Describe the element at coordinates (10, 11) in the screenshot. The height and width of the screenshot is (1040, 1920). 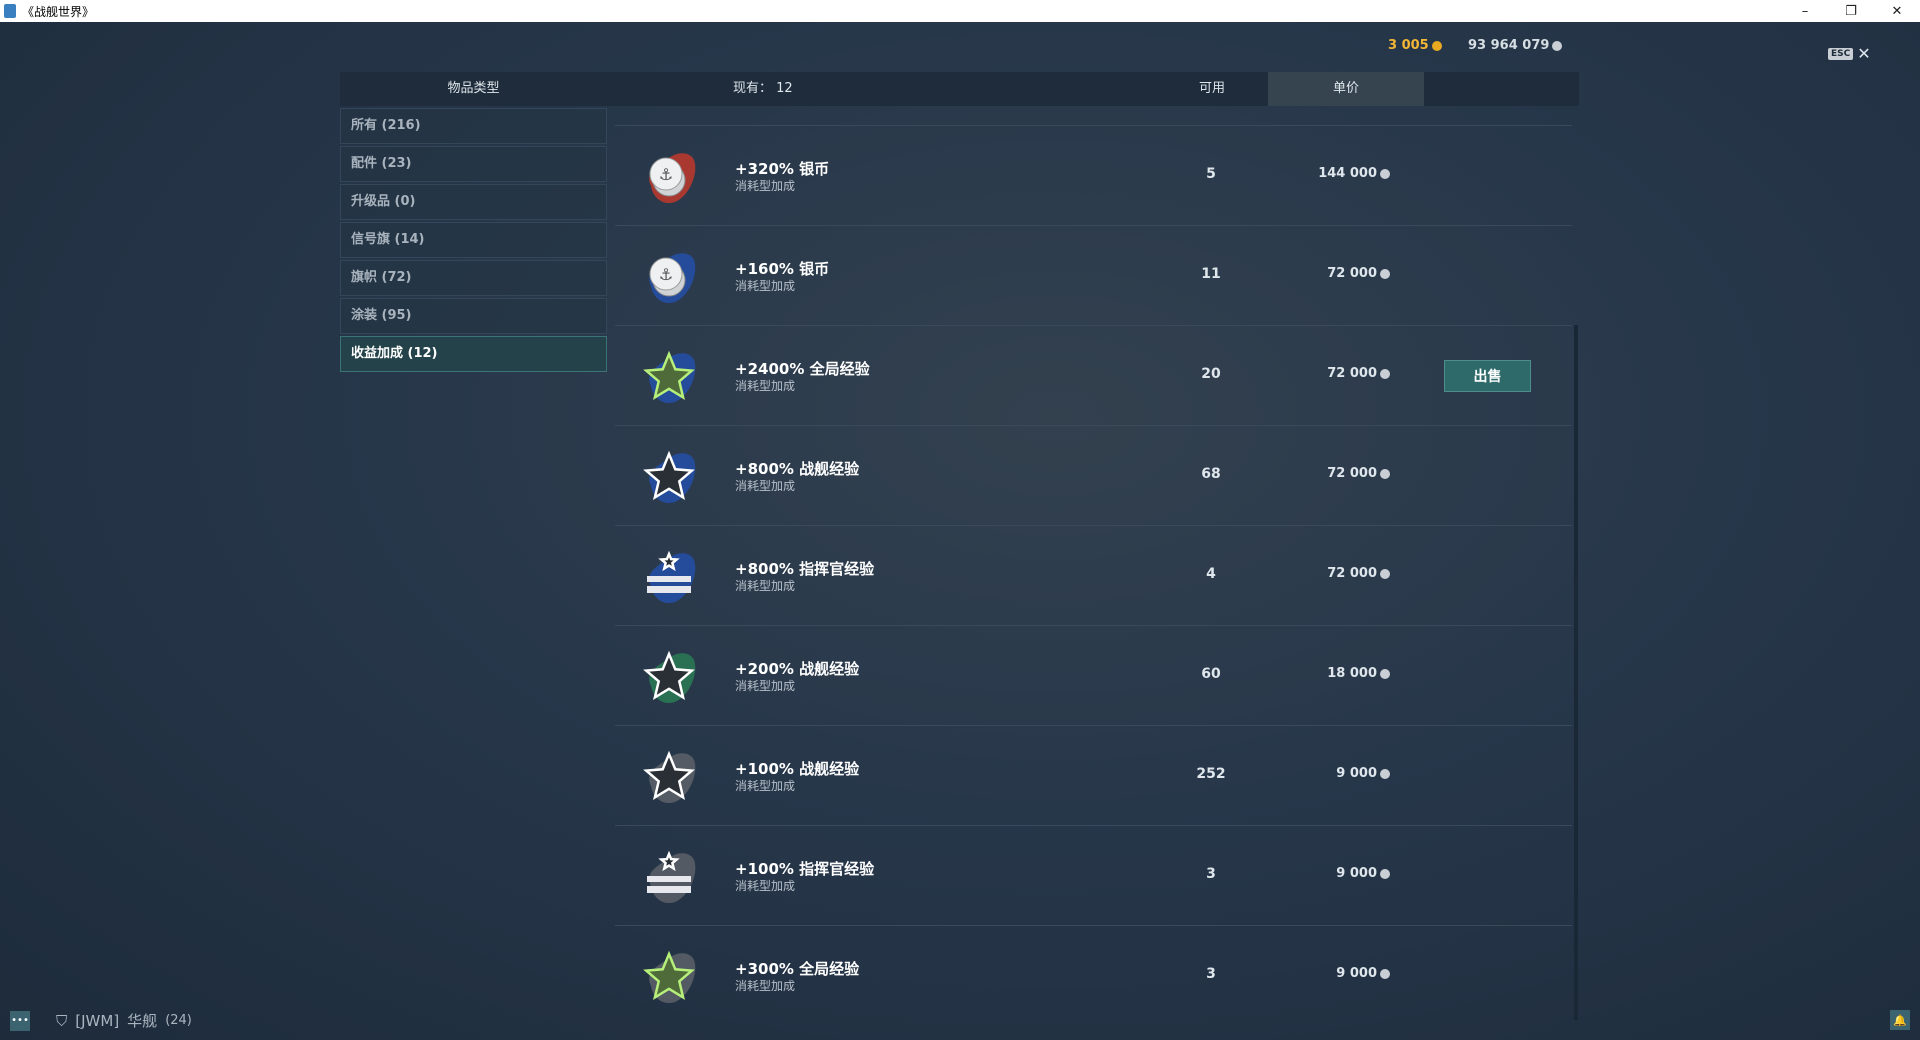
I see `app-icon` at that location.